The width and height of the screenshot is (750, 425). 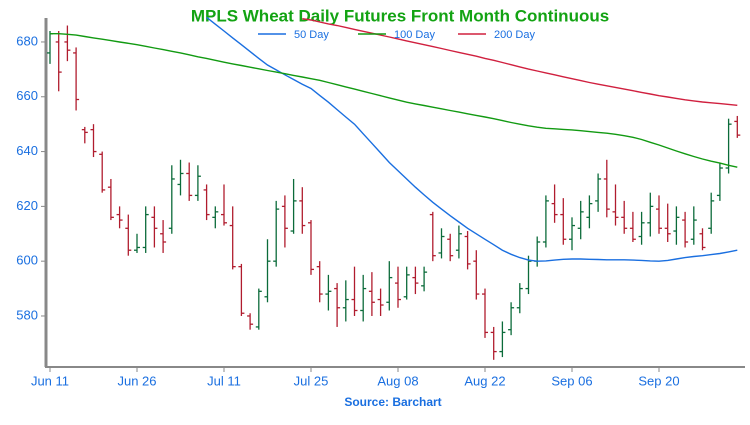 What do you see at coordinates (27, 95) in the screenshot?
I see `y-tick-label: 660` at bounding box center [27, 95].